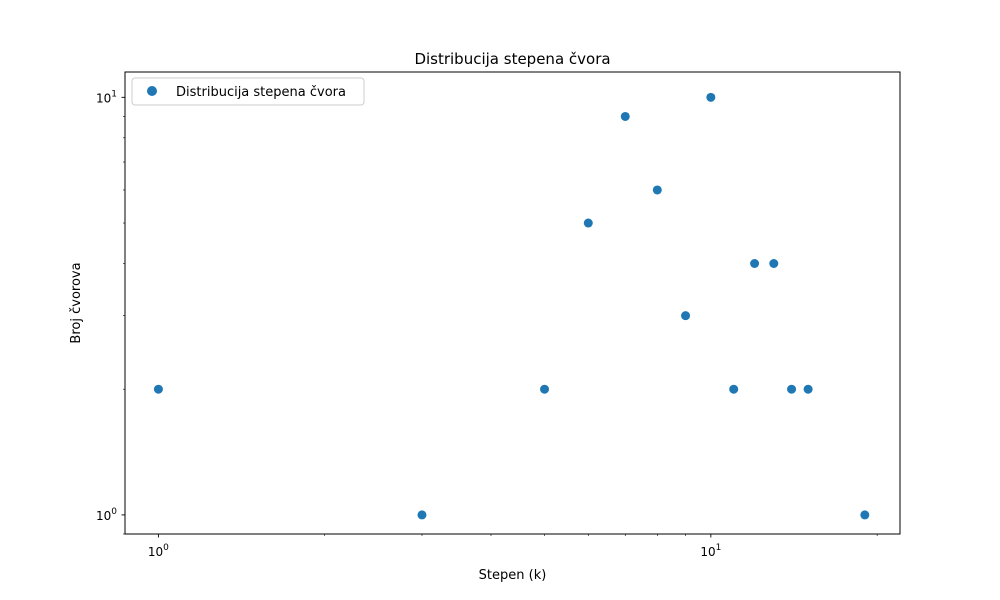 The width and height of the screenshot is (1000, 600). What do you see at coordinates (106, 97) in the screenshot?
I see `y-tick-label: 10¹` at bounding box center [106, 97].